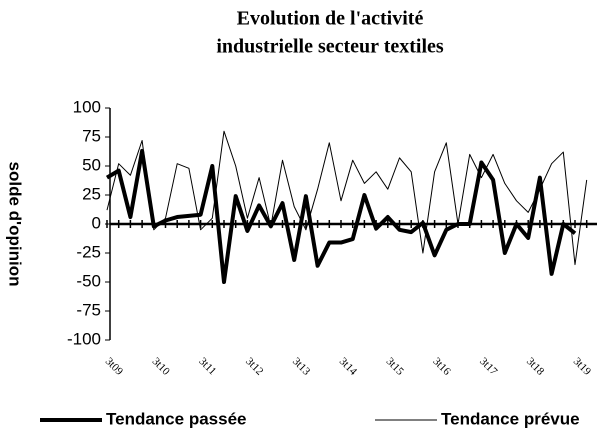 The height and width of the screenshot is (435, 608). Describe the element at coordinates (91, 193) in the screenshot. I see `y-tick-label: 25` at that location.